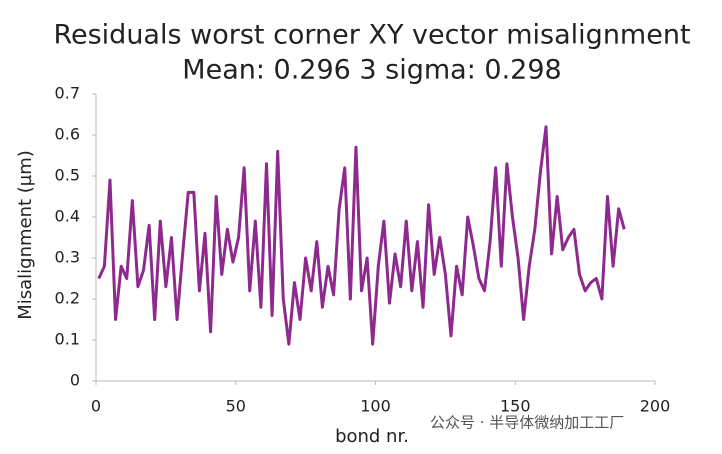  Describe the element at coordinates (515, 406) in the screenshot. I see `x-tick-label: 150` at that location.